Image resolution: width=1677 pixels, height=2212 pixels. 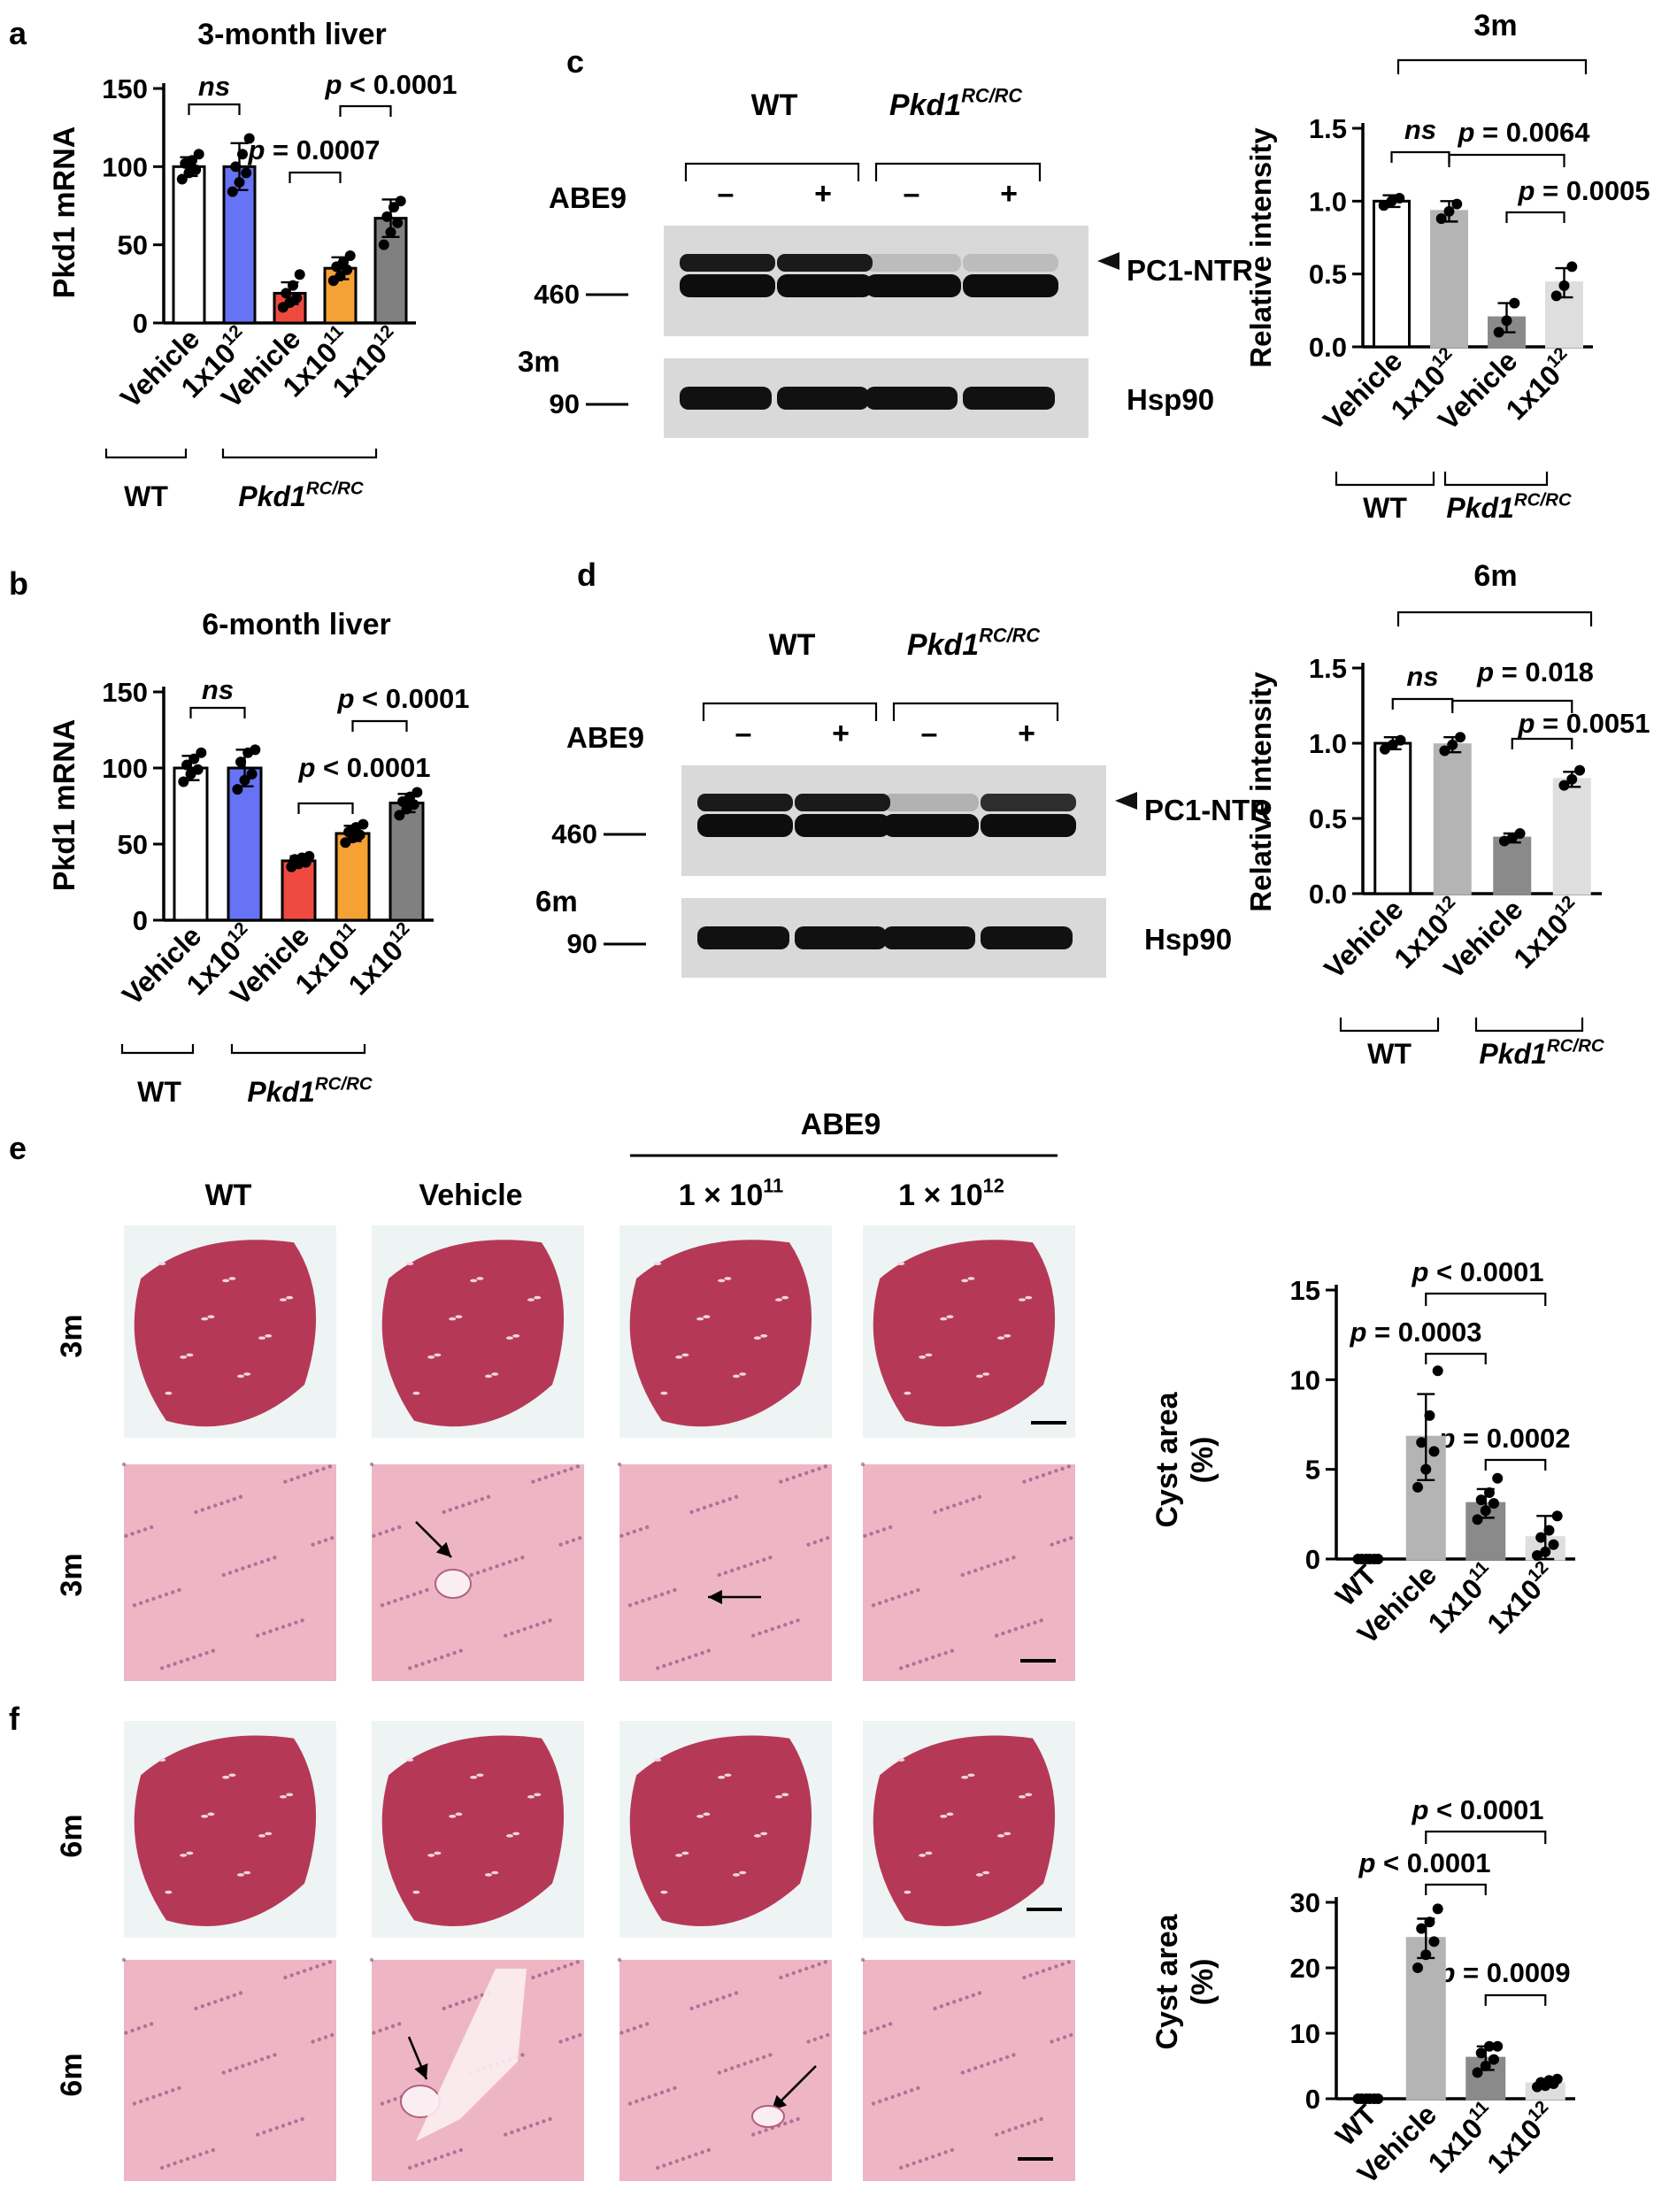 What do you see at coordinates (912, 194) in the screenshot?
I see `blot-lane-label: –` at bounding box center [912, 194].